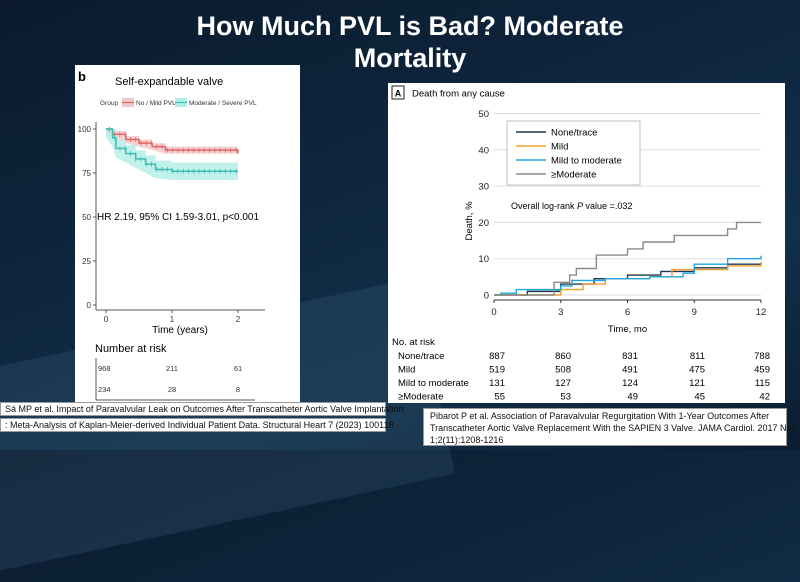 The image size is (800, 582). Describe the element at coordinates (180, 330) in the screenshot. I see `x-axis-label: Time (years)` at that location.